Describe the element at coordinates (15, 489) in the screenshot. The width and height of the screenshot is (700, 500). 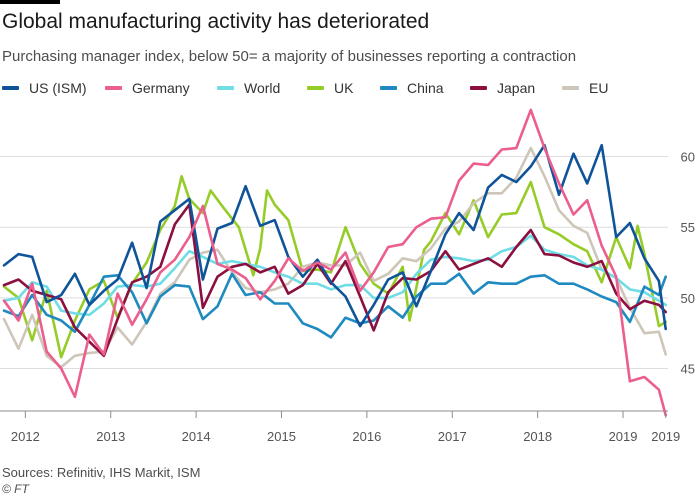
I see `ft-credit: © FT` at that location.